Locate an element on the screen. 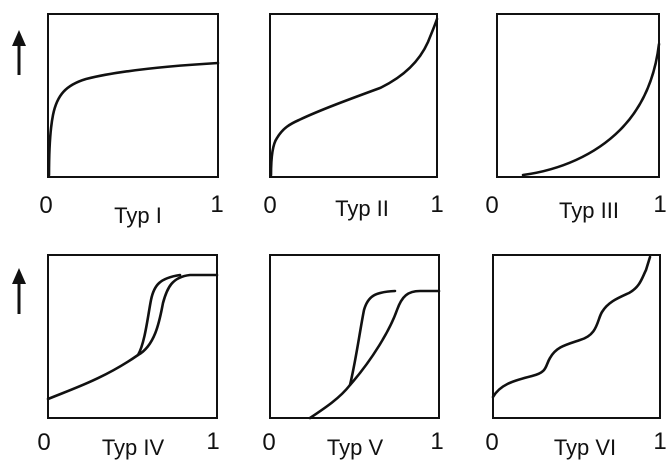 This screenshot has width=670, height=461. y-arrow-icon-top is located at coordinates (19, 52).